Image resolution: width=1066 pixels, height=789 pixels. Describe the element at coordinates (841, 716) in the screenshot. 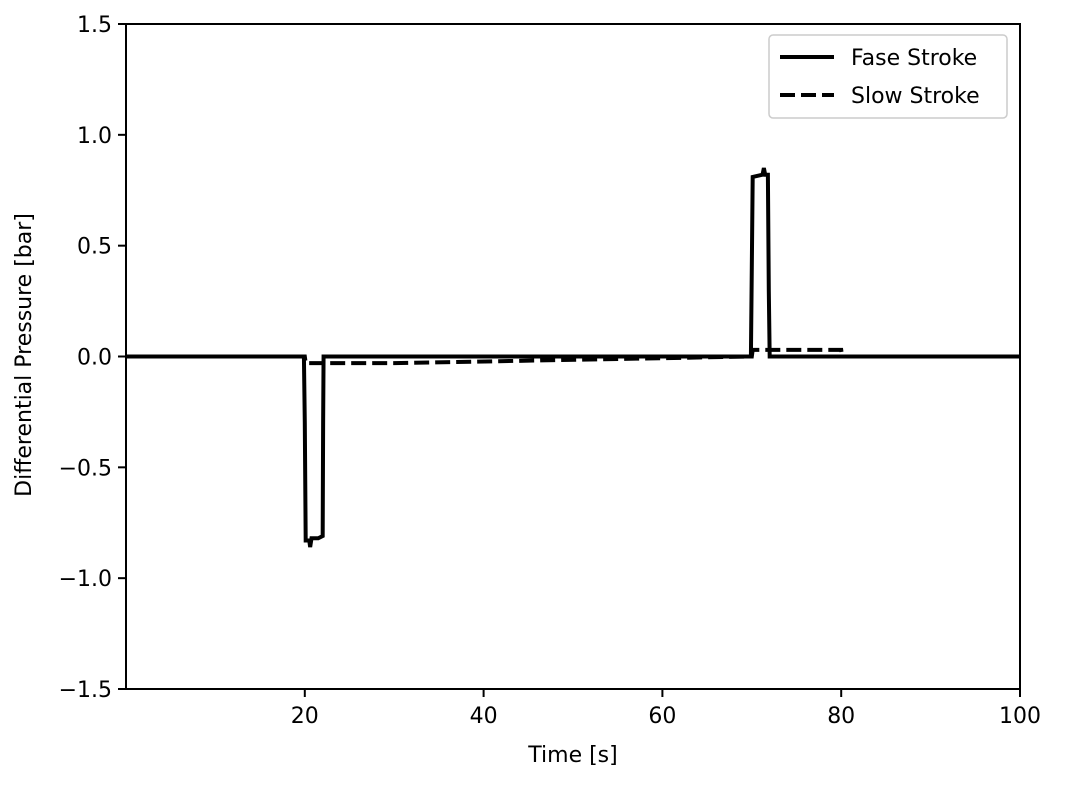

I see `x-tick-label: 80` at that location.